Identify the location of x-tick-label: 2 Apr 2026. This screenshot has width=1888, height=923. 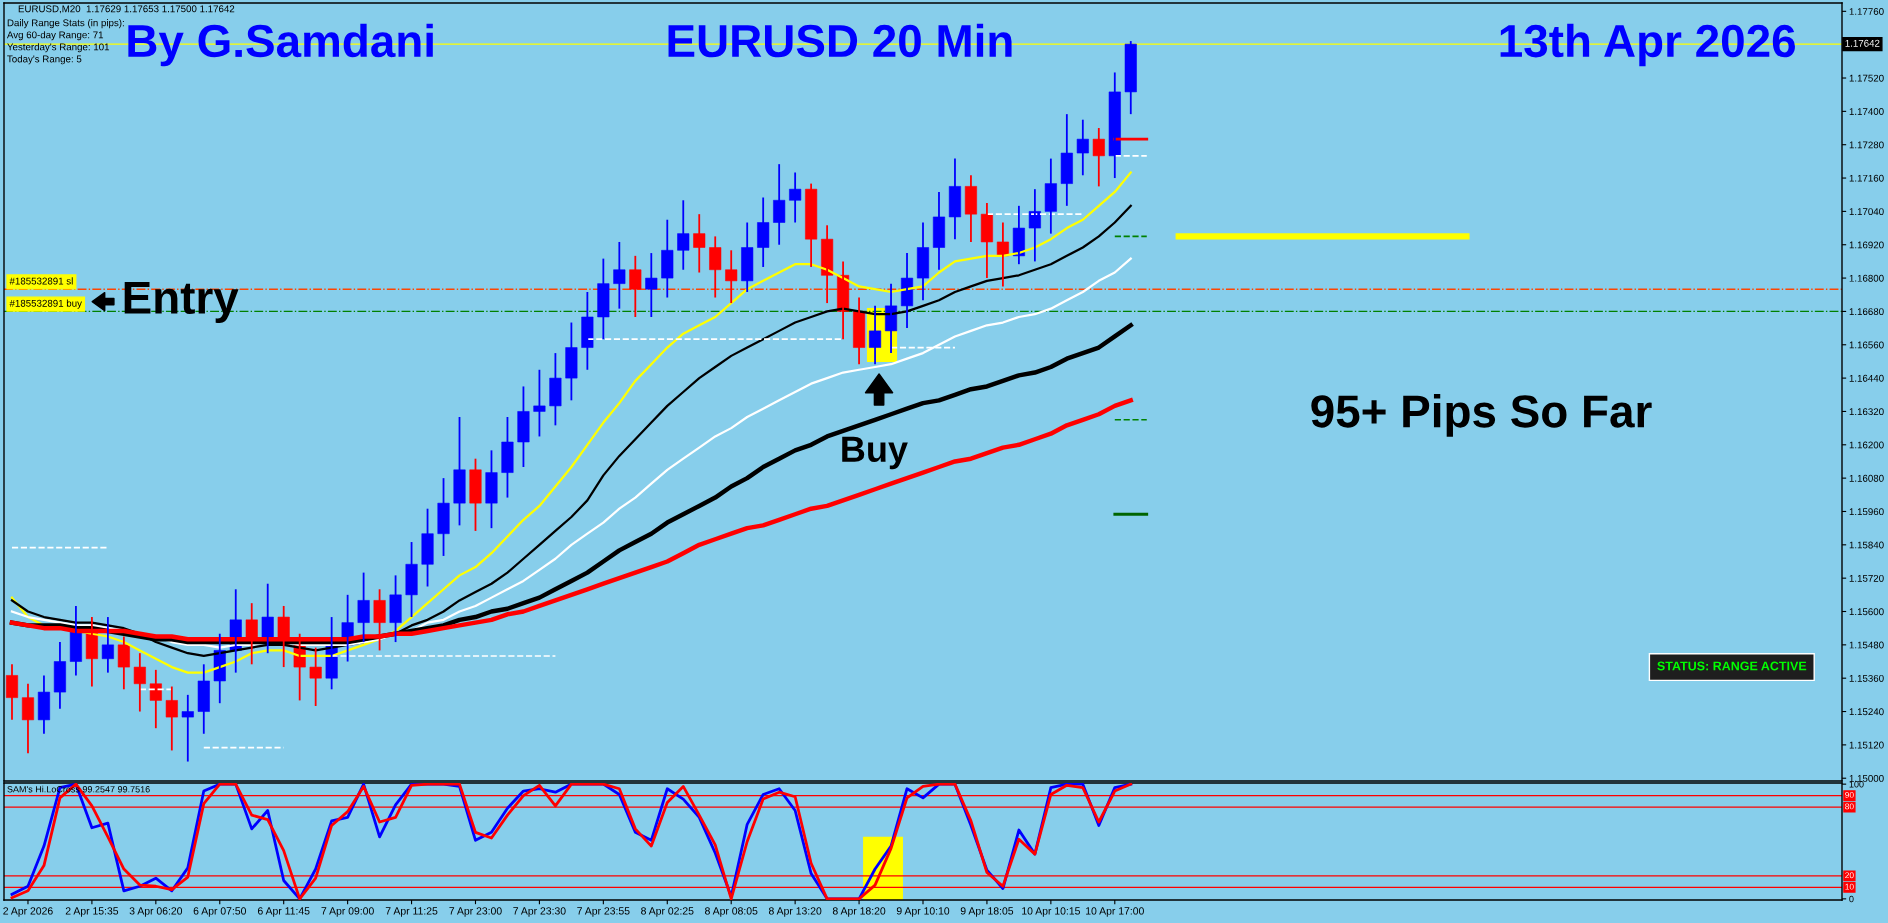
(28, 912).